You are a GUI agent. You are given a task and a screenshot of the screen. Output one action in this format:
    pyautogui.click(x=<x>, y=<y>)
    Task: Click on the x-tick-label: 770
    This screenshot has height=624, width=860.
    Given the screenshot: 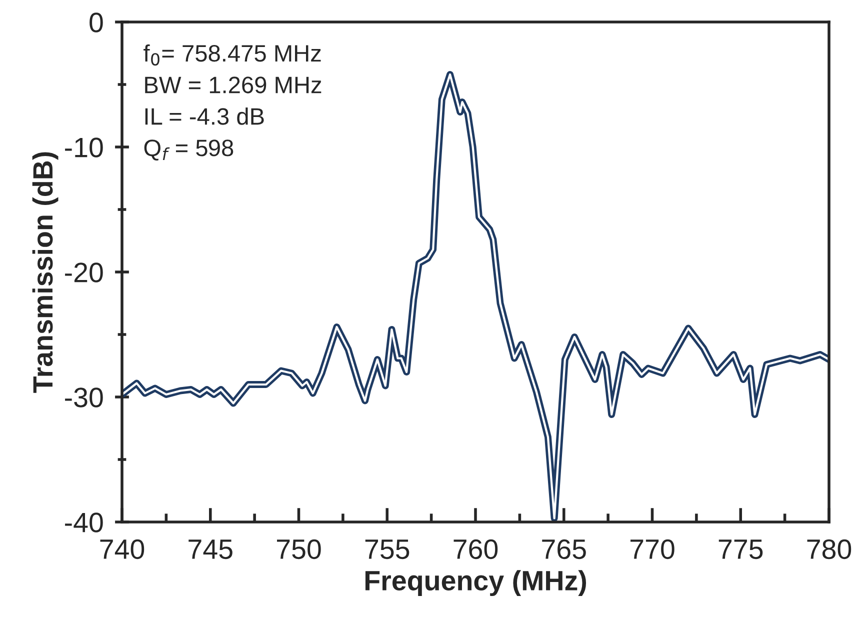 What is the action you would take?
    pyautogui.click(x=652, y=549)
    